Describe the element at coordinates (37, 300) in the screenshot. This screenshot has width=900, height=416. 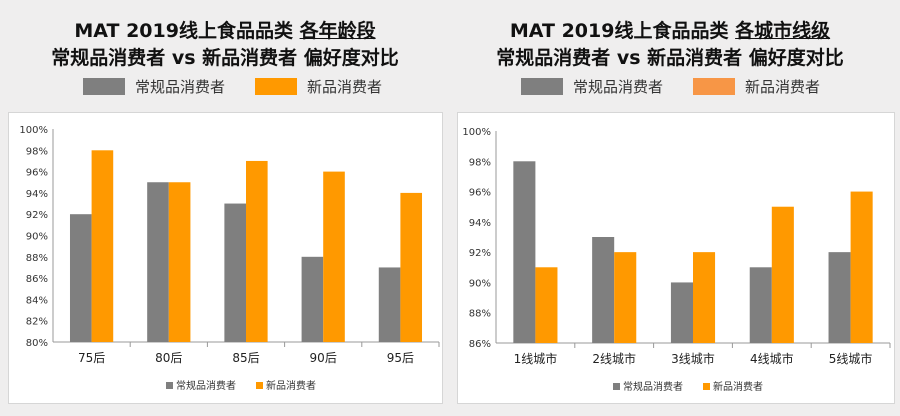
I see `y-tick-label: 84%` at that location.